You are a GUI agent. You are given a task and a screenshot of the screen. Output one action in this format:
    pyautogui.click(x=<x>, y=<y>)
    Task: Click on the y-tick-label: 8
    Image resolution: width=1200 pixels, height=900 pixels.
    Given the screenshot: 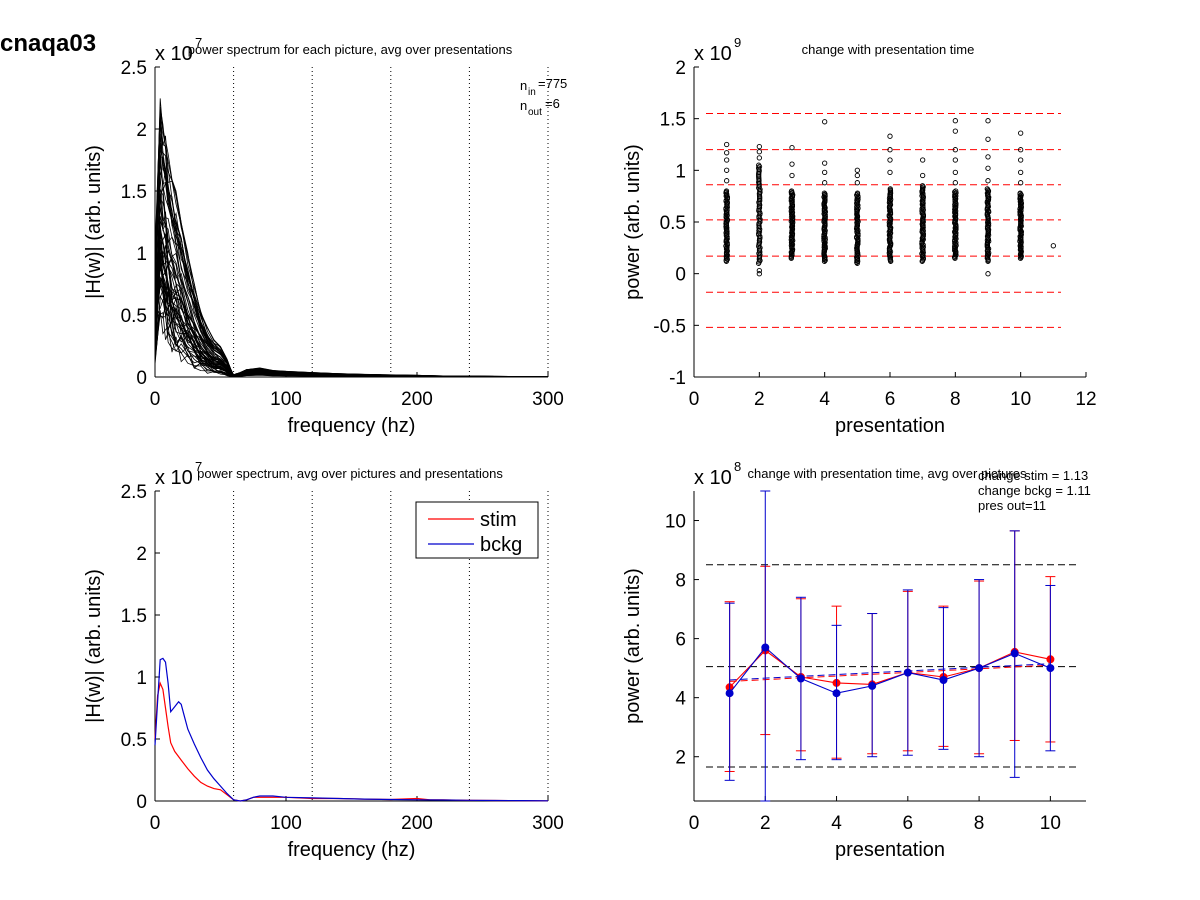 What is the action you would take?
    pyautogui.click(x=680, y=581)
    